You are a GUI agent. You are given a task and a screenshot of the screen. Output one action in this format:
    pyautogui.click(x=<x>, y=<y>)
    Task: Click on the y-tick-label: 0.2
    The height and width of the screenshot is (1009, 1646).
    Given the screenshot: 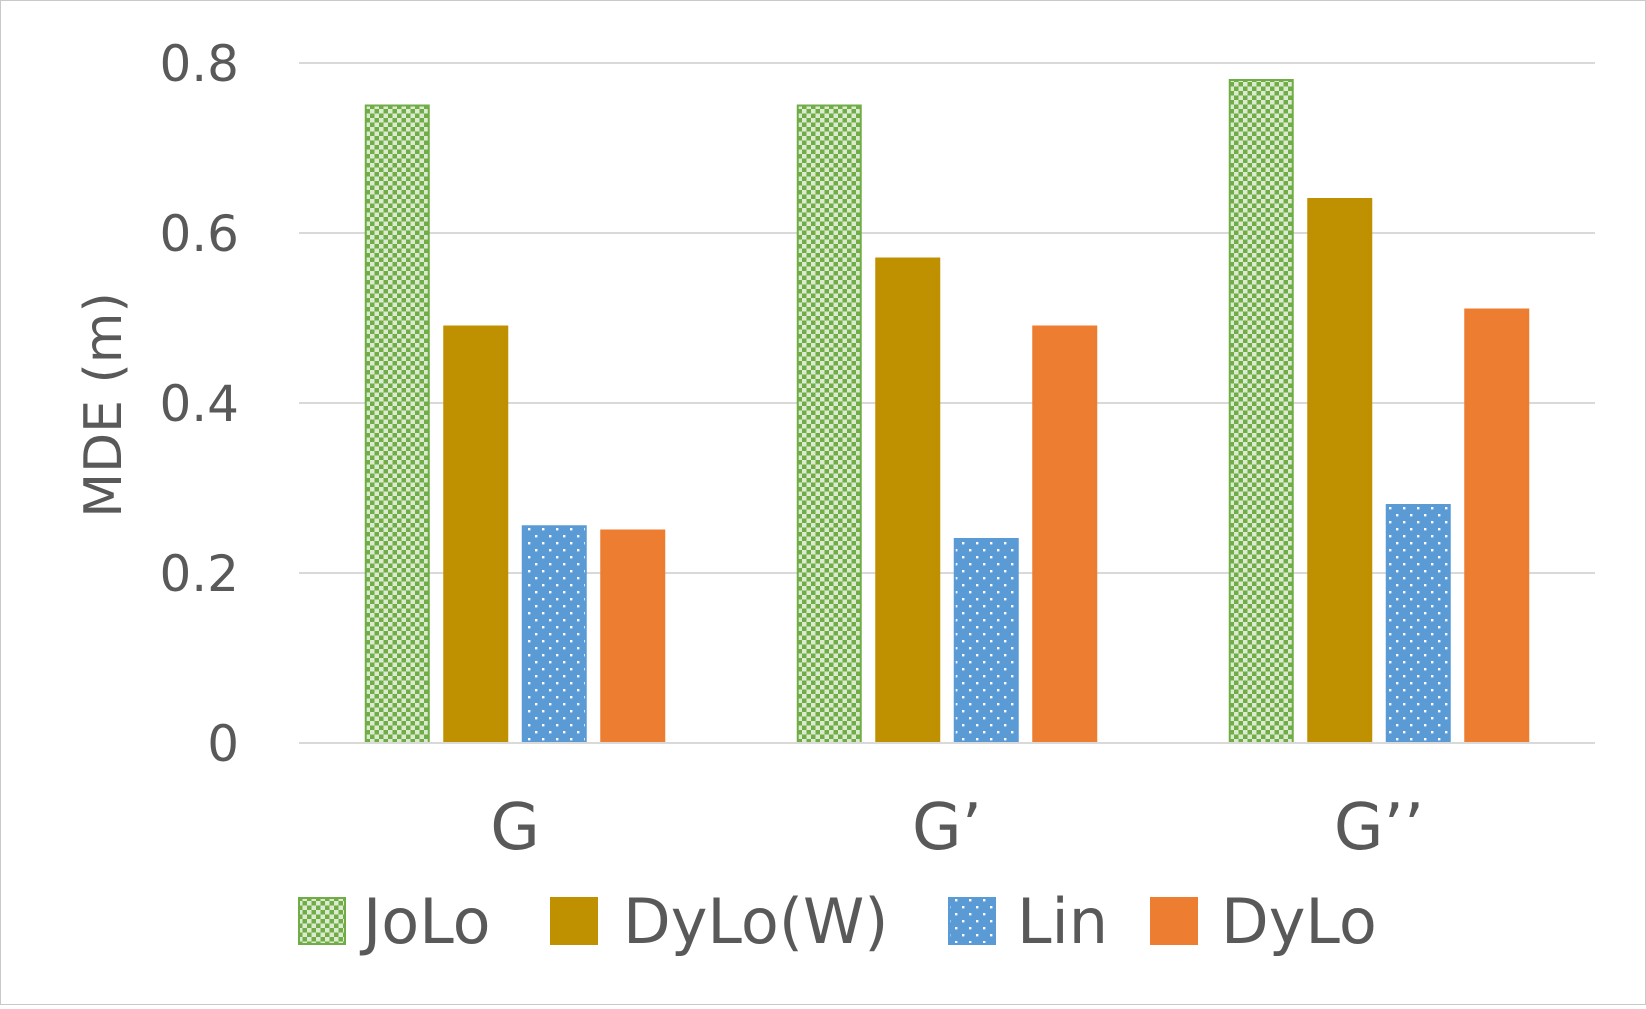 What is the action you would take?
    pyautogui.click(x=199, y=574)
    